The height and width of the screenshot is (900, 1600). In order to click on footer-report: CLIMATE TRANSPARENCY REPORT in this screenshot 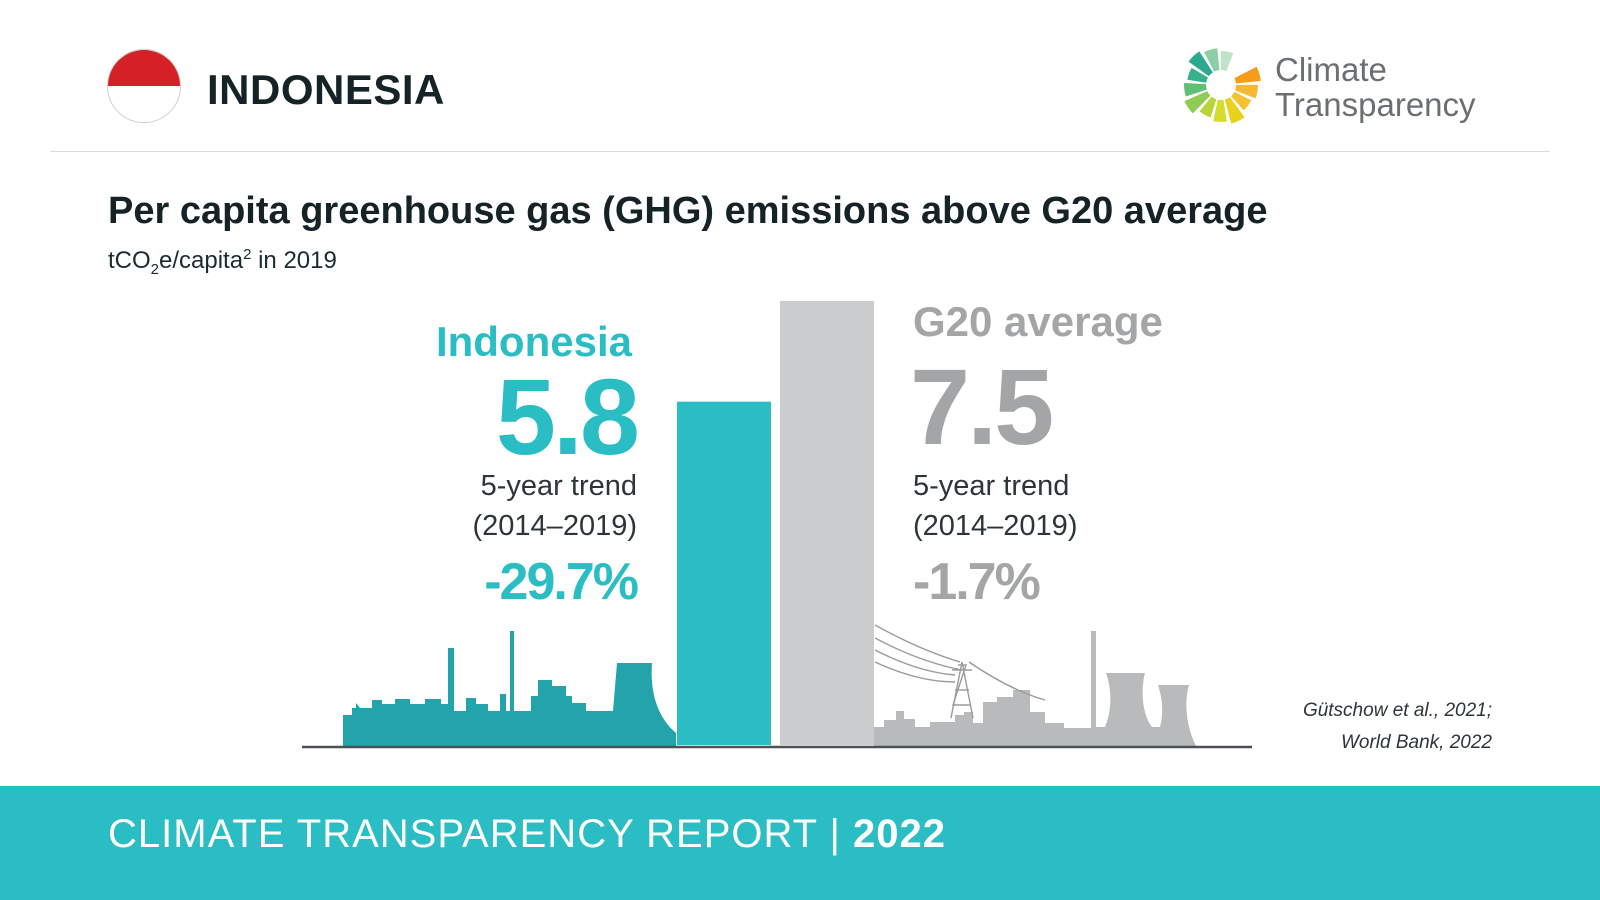, I will do `click(463, 834)`.